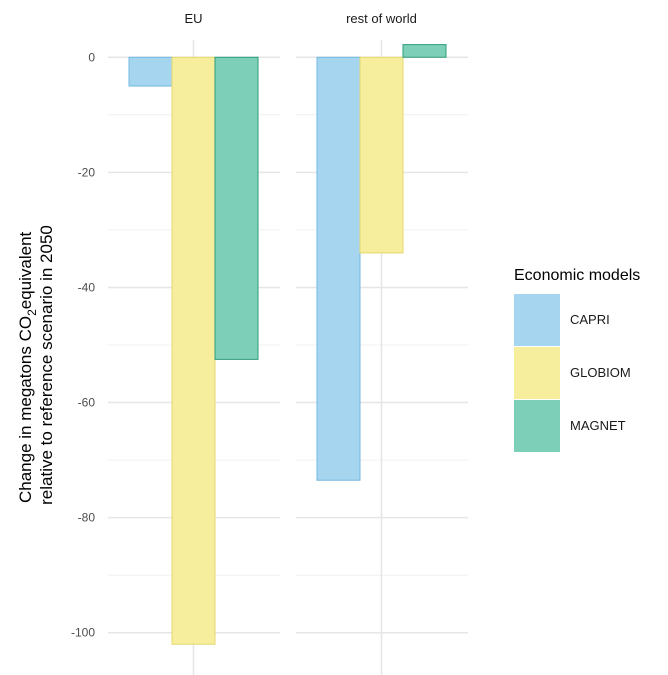 This screenshot has height=675, width=668. Describe the element at coordinates (590, 319) in the screenshot. I see `legend-label-capri: CAPRI` at that location.